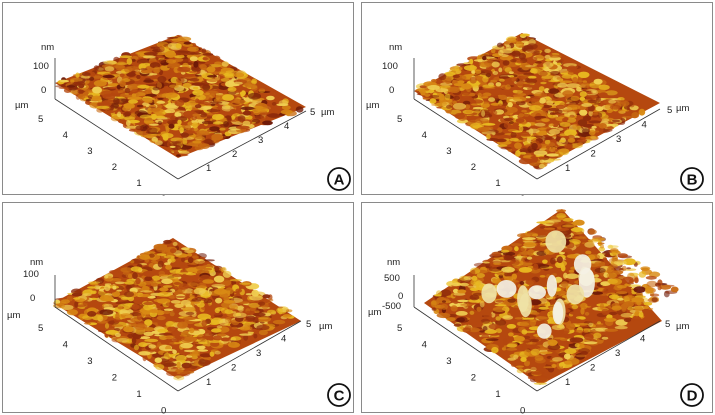 This screenshot has width=715, height=415. Describe the element at coordinates (116, 139) in the screenshot. I see `y-axis-a` at that location.